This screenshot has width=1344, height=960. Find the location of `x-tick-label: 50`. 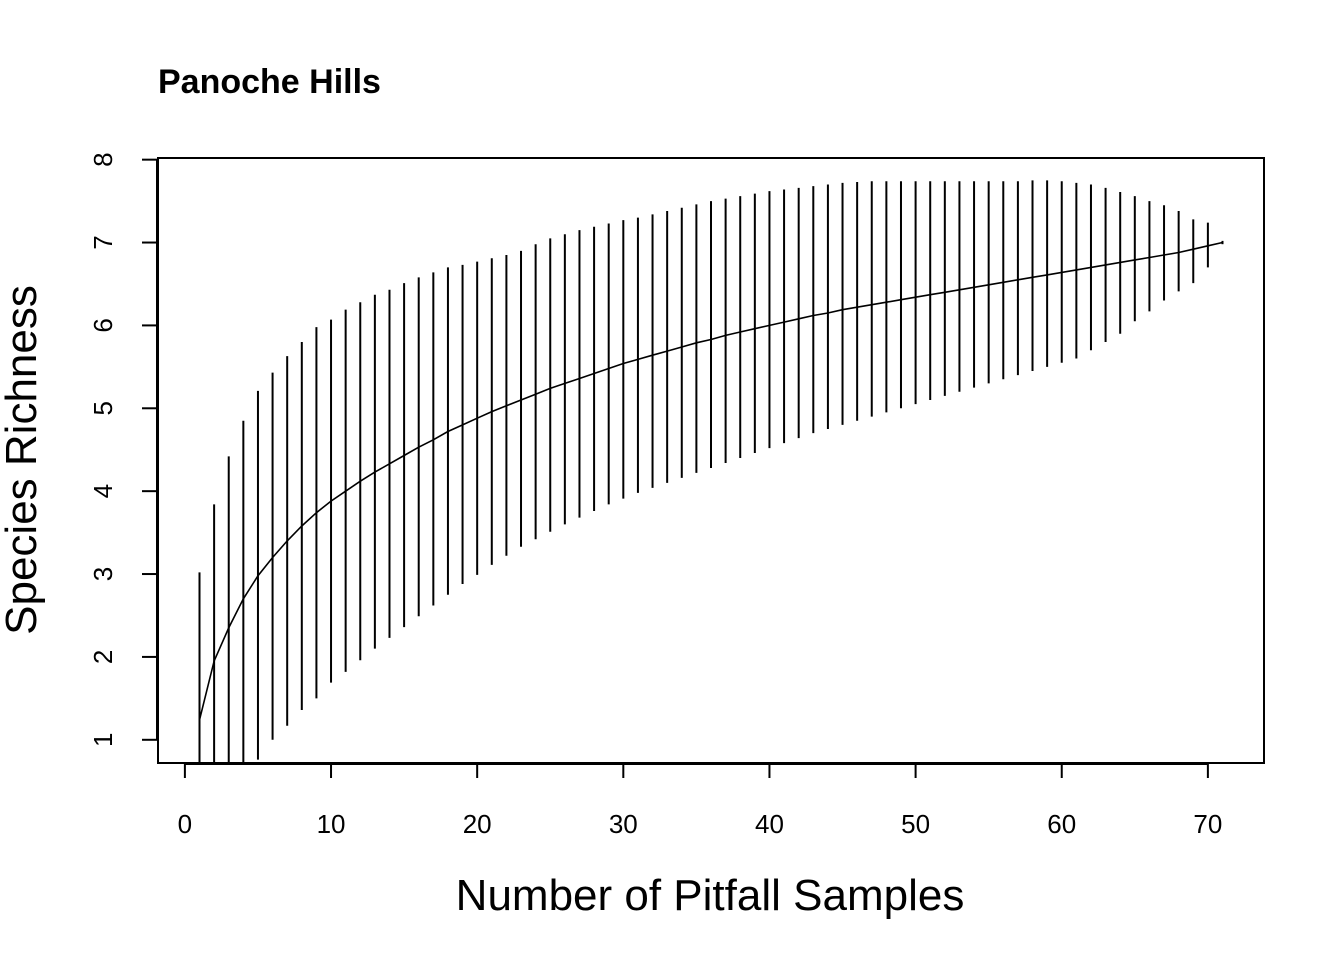

x-tick-label: 50 is located at coordinates (915, 824).